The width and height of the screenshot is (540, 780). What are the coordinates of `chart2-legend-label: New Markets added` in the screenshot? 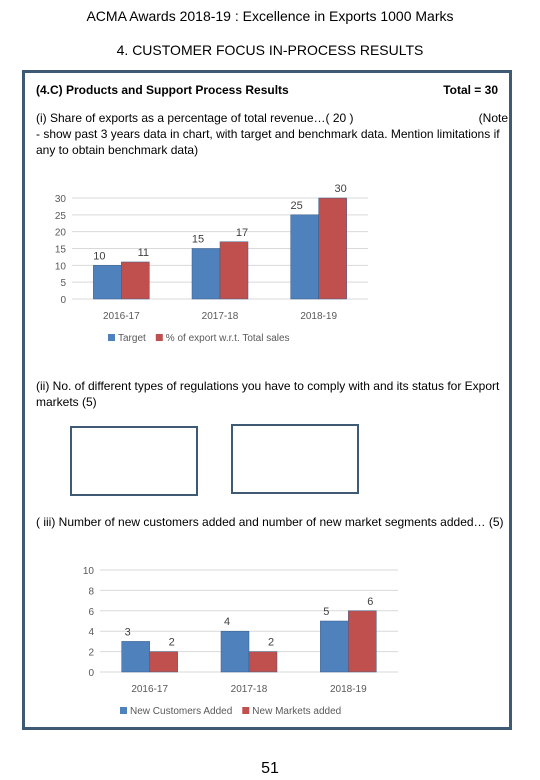 It's located at (296, 711).